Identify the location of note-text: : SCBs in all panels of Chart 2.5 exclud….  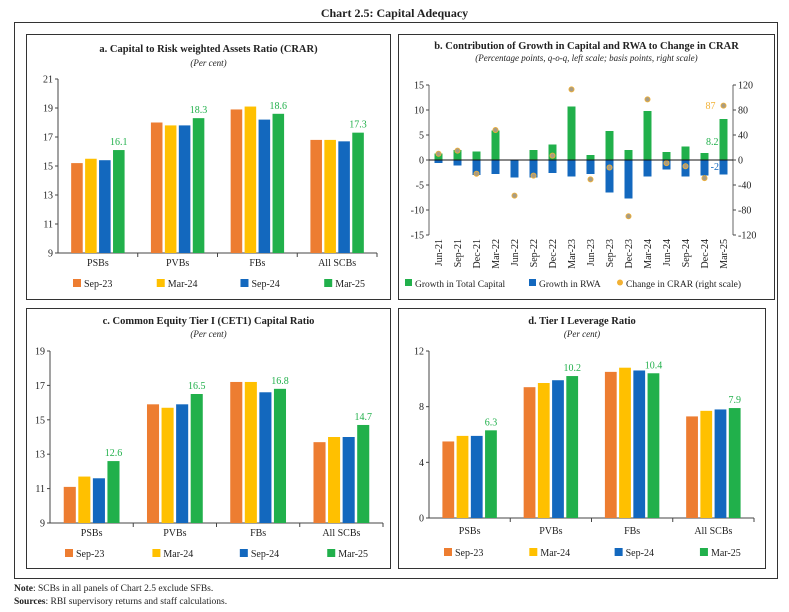
(123, 589).